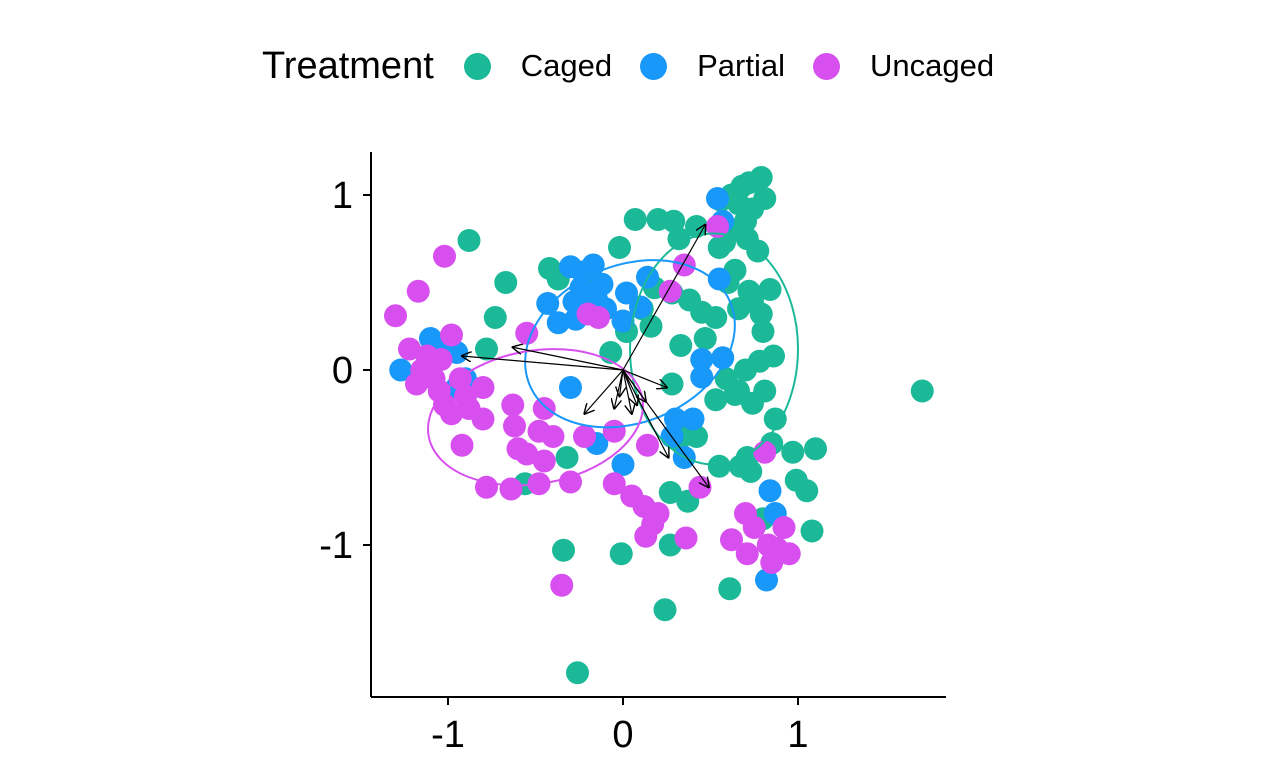 The width and height of the screenshot is (1262, 779). I want to click on chart-legend: Treatment Caged Partial Uncaged, so click(642, 66).